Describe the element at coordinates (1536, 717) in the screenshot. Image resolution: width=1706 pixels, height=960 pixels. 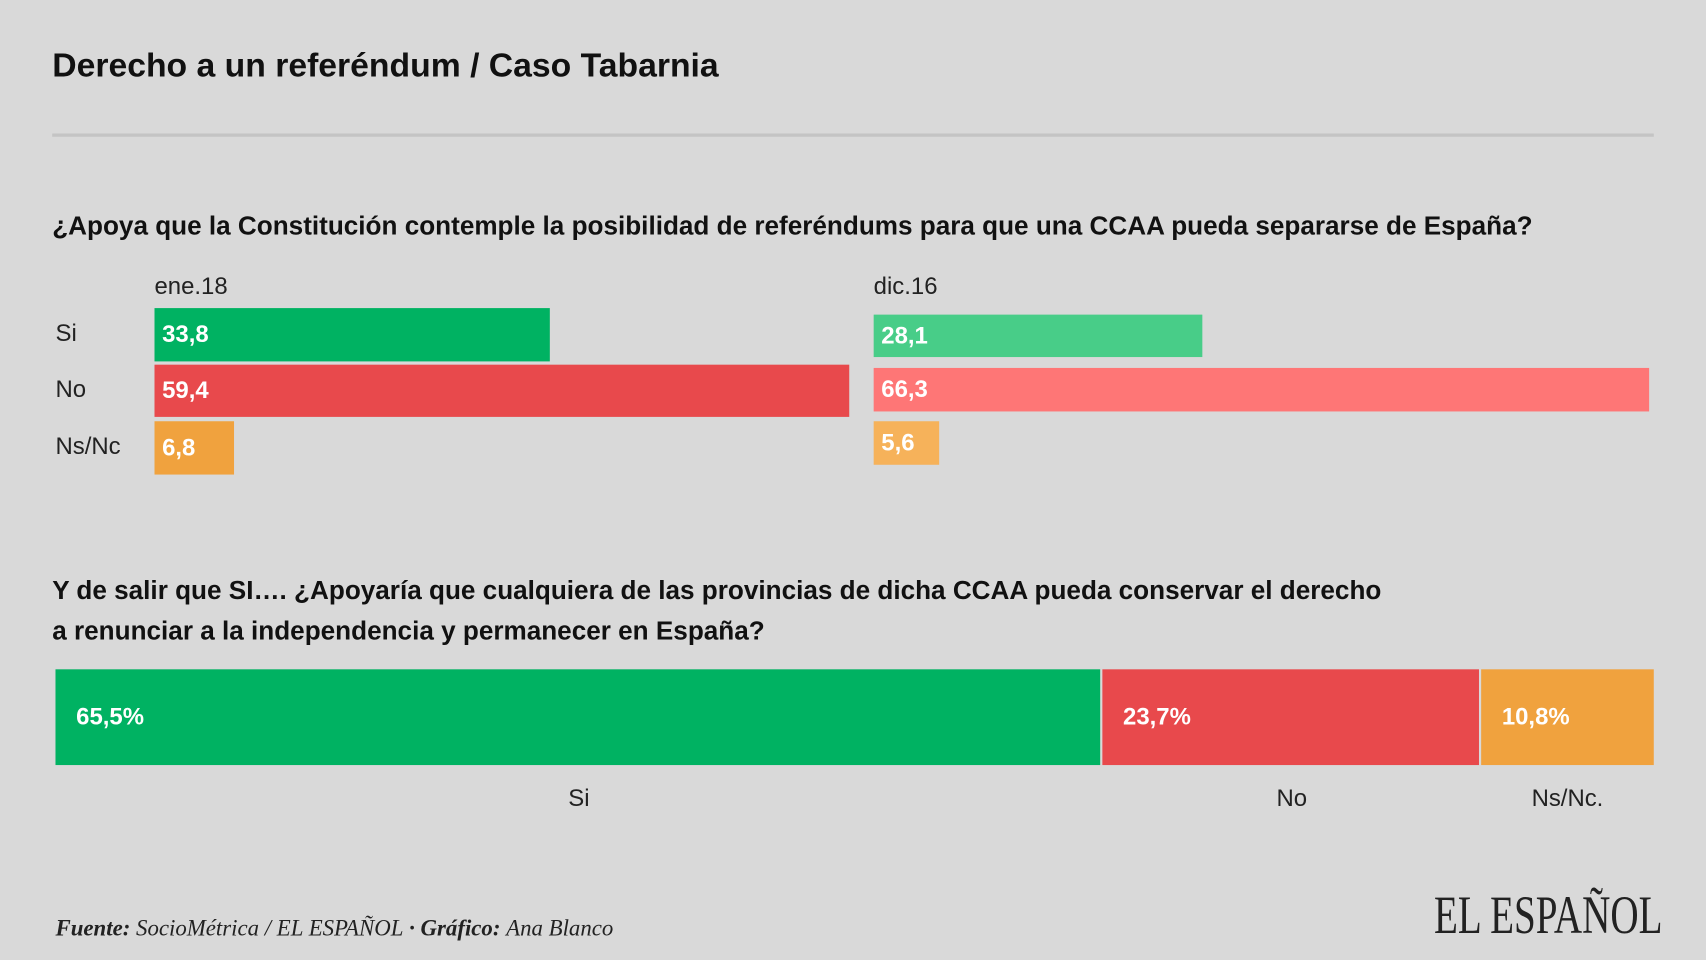
I see `value-label: 10,8%` at that location.